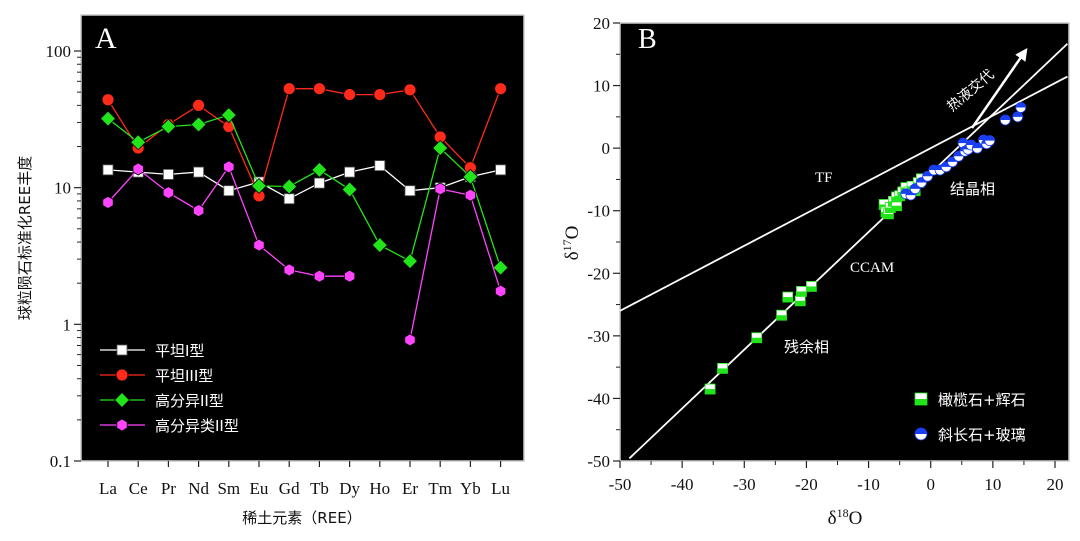 This screenshot has width=1080, height=541. I want to click on legend-label-plagioclase-glass: 斜长石+玻璃, so click(982, 435).